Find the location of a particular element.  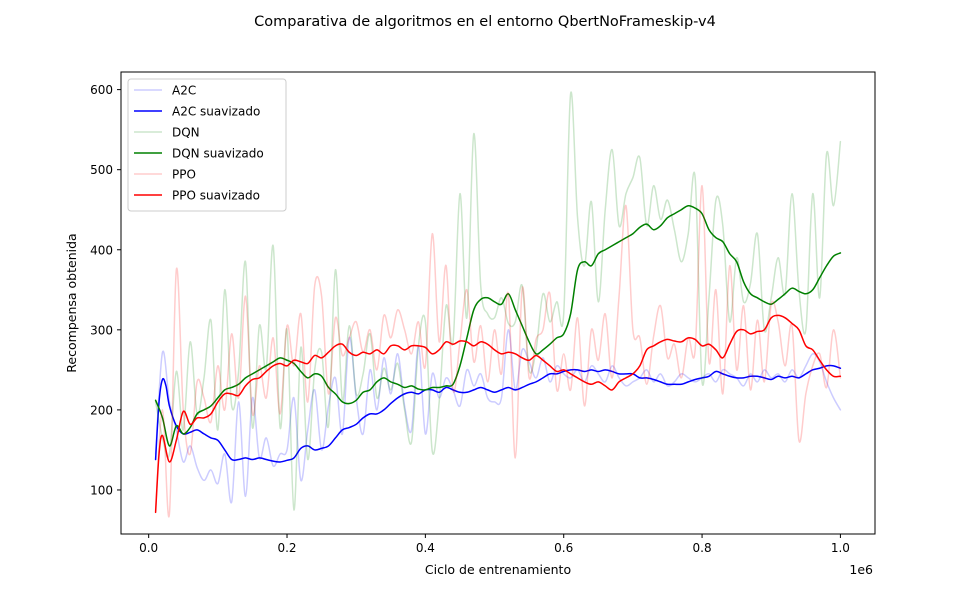

legend-box is located at coordinates (207, 145).